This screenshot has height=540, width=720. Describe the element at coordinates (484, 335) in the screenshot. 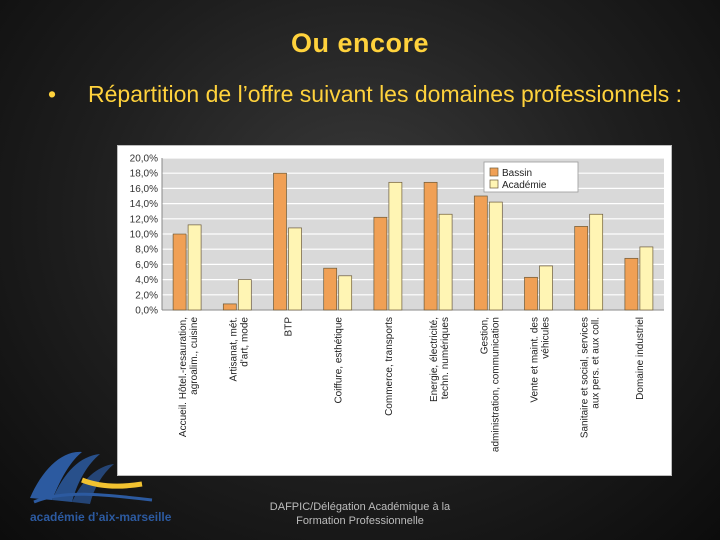

I see `x-tick-label-line: Gestion,` at that location.